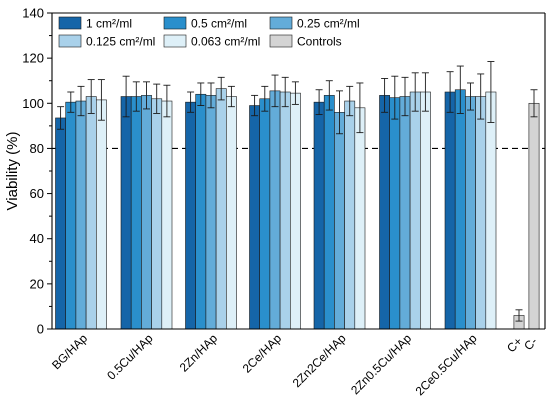 This screenshot has height=415, width=550. Describe the element at coordinates (199, 353) in the screenshot. I see `x-category-label: 2Zn/HAp` at that location.